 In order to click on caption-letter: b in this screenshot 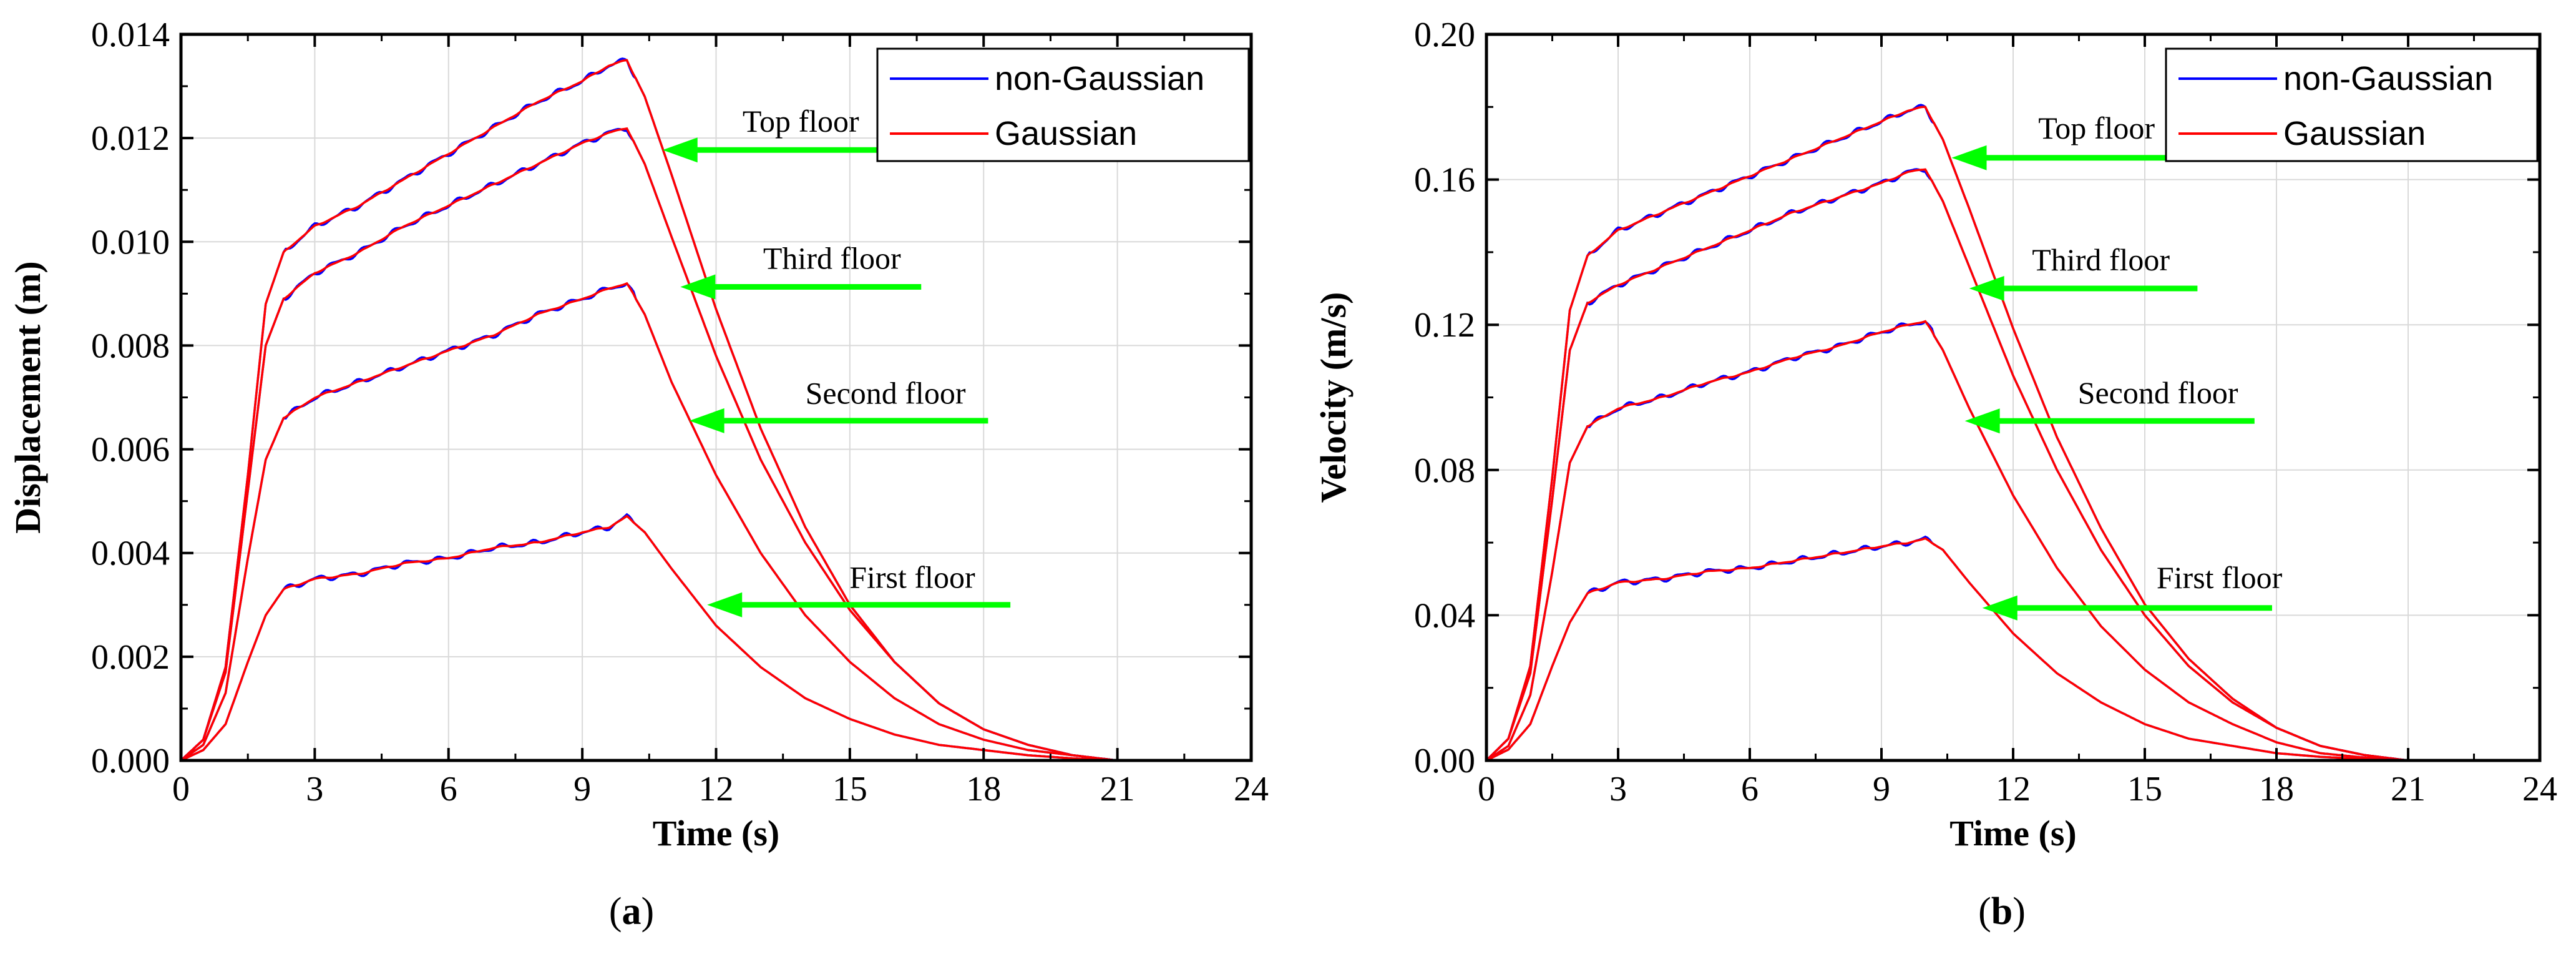, I will do `click(2001, 911)`.